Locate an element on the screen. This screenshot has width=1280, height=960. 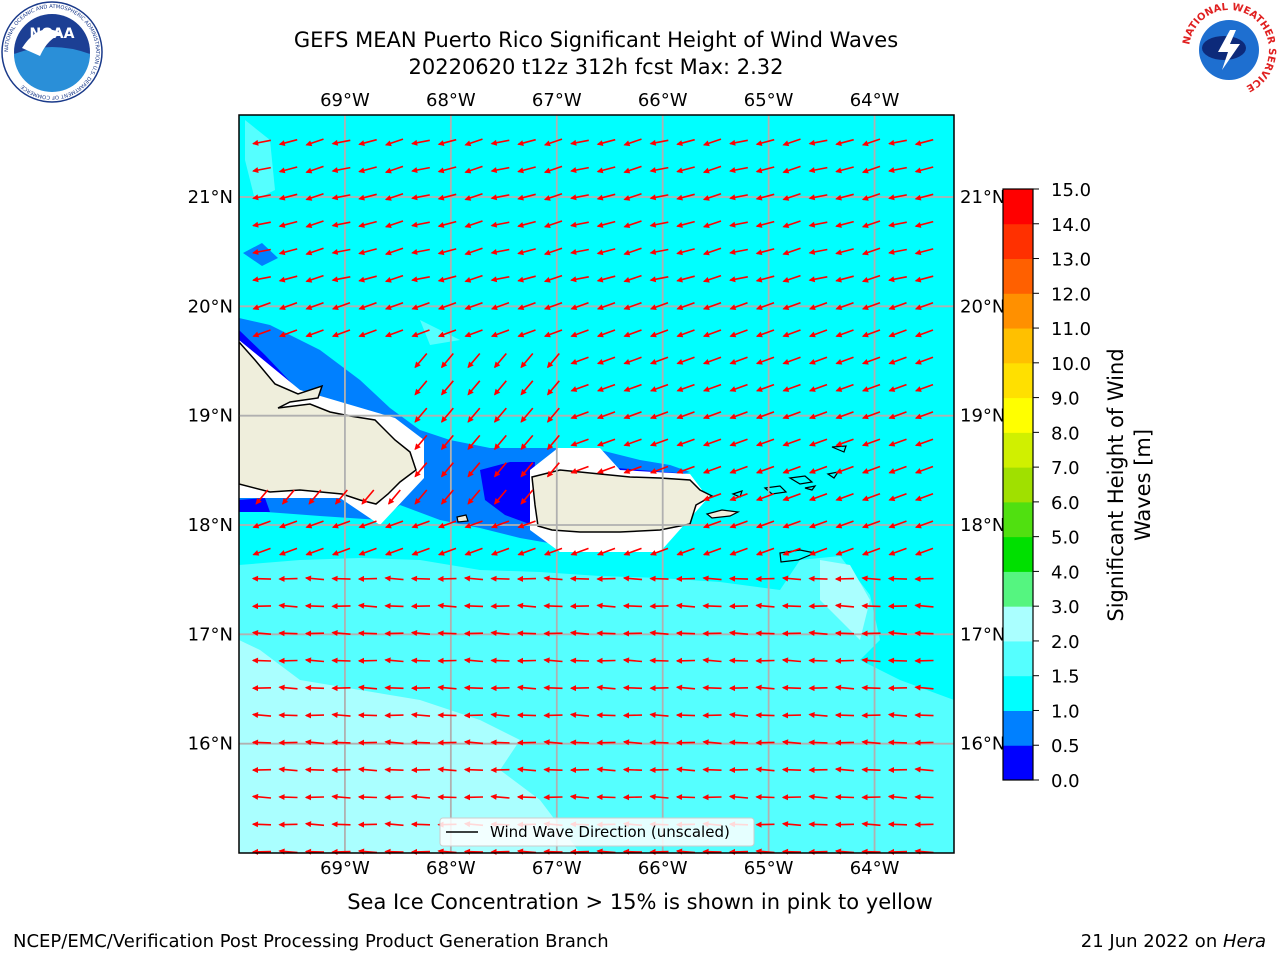
lat-tick-label-right: 17°N is located at coordinates (982, 634).